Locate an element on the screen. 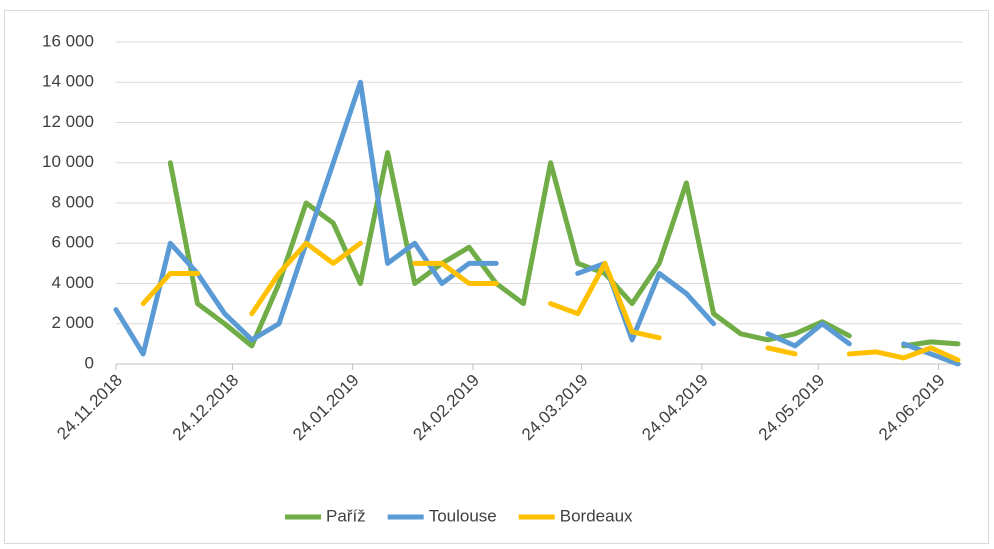 The width and height of the screenshot is (994, 549). y-tick-label: 12 000 is located at coordinates (68, 121).